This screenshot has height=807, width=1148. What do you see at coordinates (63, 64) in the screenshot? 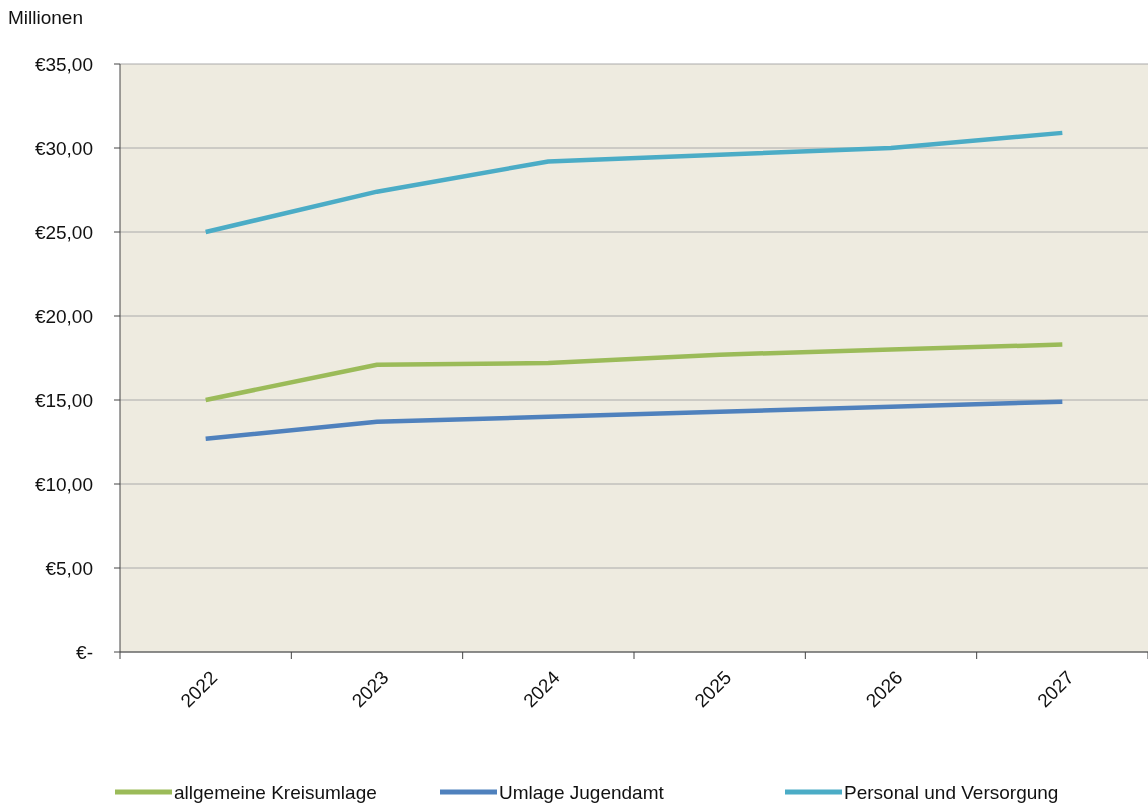
I see `y-tick-label: €35,00` at bounding box center [63, 64].